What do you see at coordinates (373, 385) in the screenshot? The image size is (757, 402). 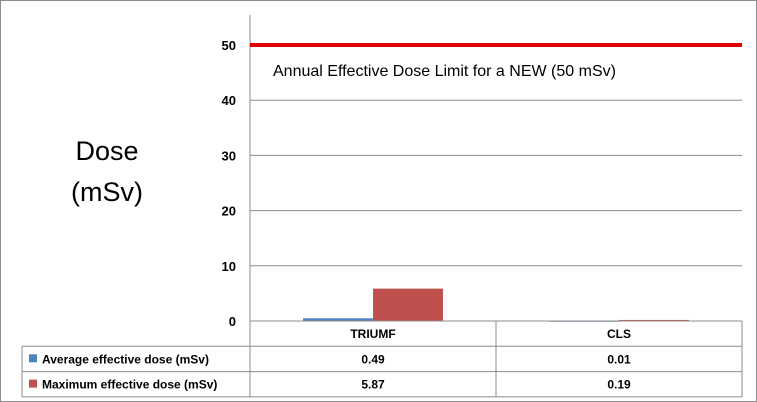 I see `data-table-value: 5.87` at bounding box center [373, 385].